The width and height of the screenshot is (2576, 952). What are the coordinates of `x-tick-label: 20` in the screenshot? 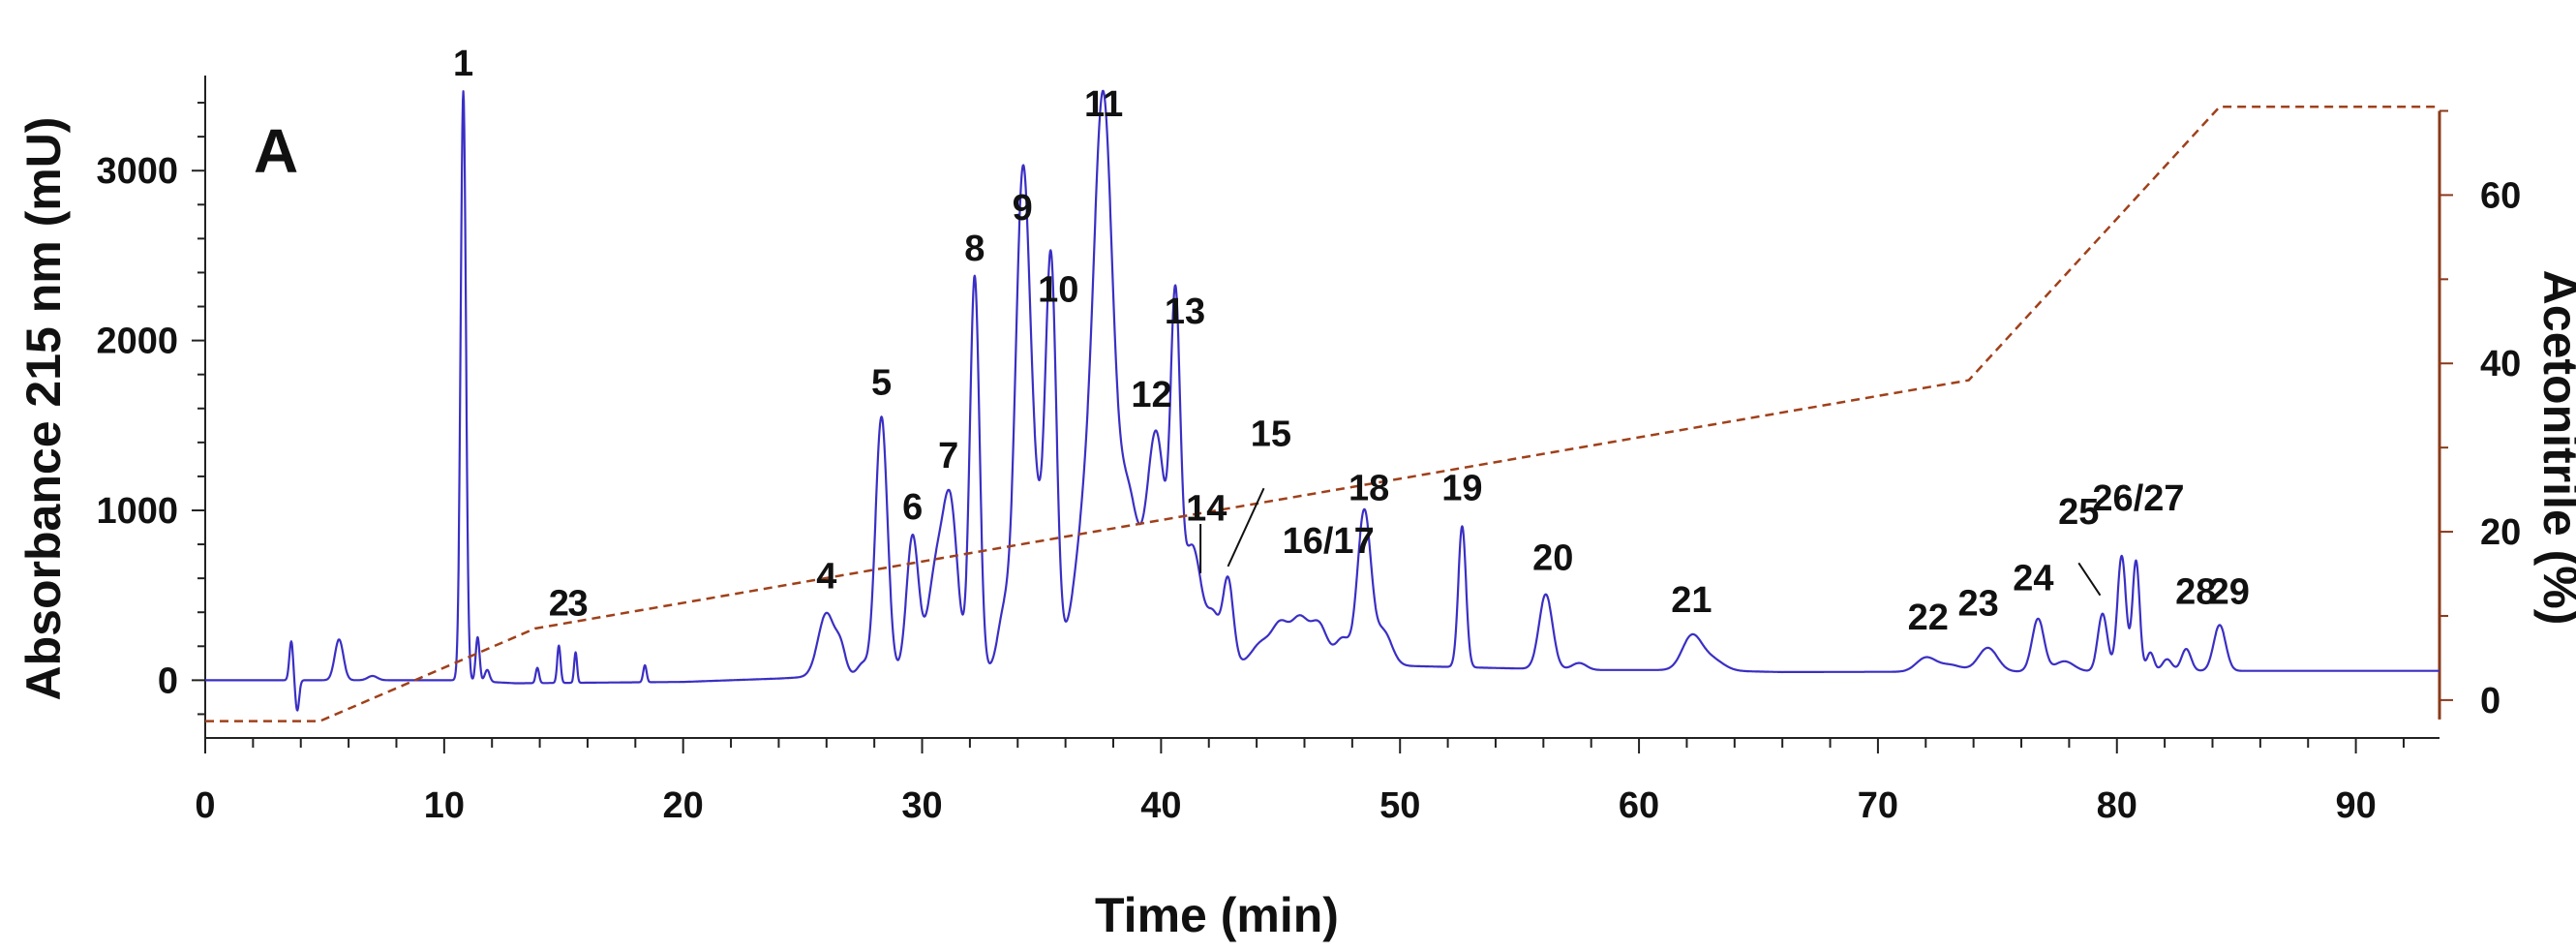 It's located at (683, 806).